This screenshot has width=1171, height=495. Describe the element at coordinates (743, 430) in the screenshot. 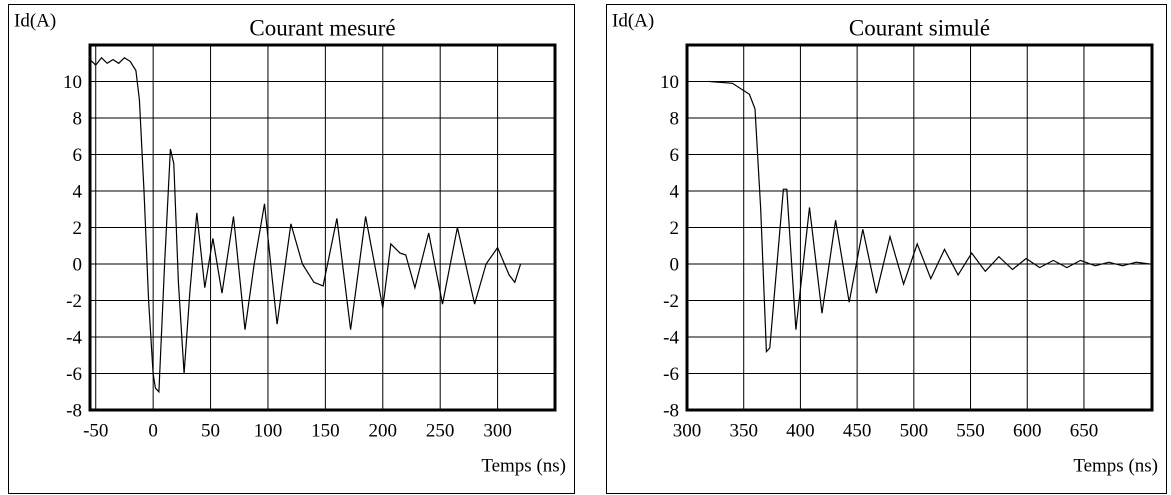

I see `x-tick-label: 350` at that location.